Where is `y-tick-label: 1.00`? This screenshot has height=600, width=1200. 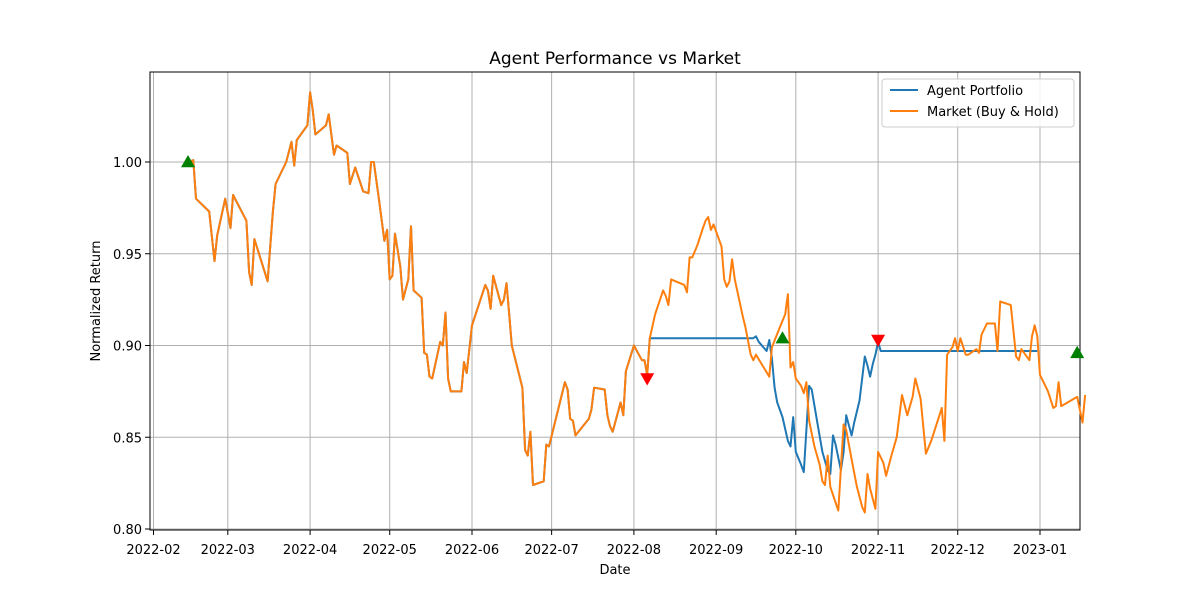 y-tick-label: 1.00 is located at coordinates (127, 163).